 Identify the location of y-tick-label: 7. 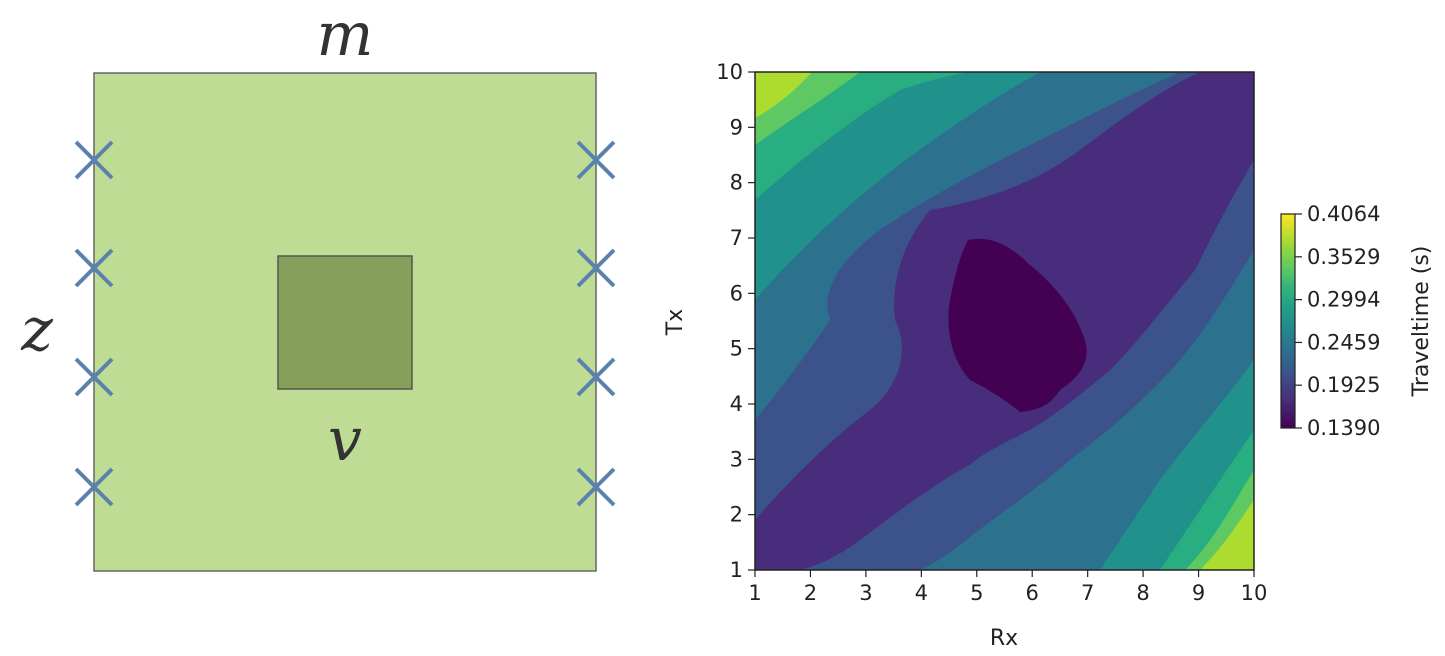
(736, 238).